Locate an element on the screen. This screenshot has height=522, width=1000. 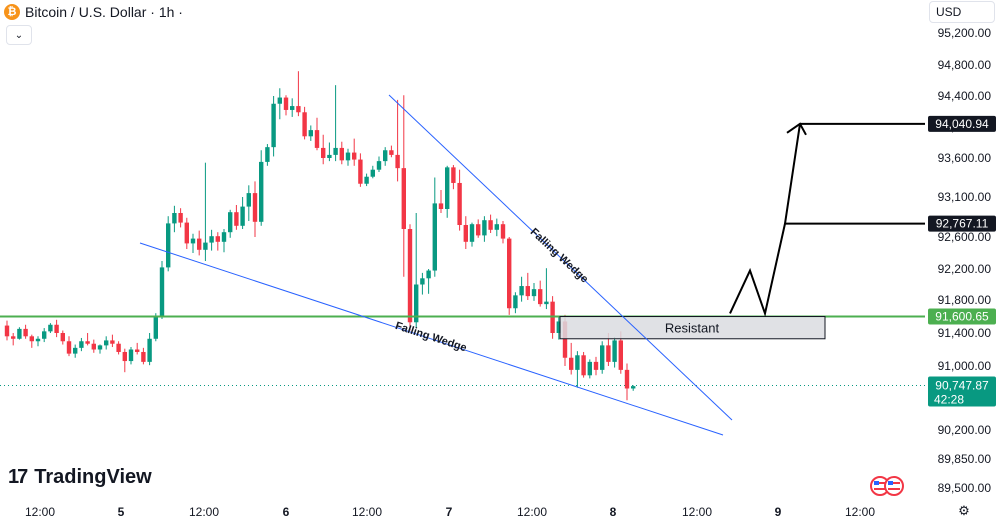
chevron-down-icon: ⌄ is located at coordinates (19, 35).